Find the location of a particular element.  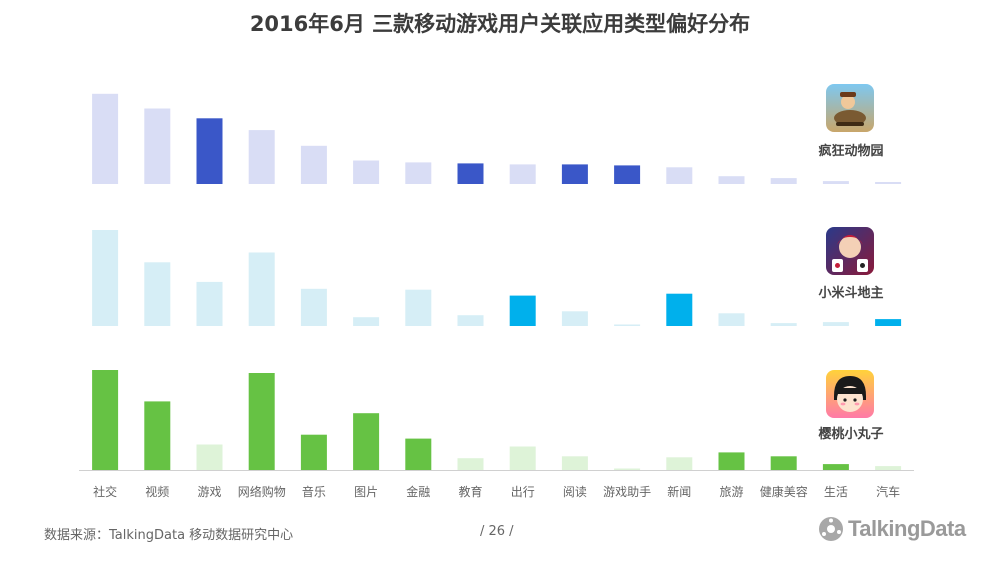

xiaomi-doudizhu-app-icon is located at coordinates (850, 251).